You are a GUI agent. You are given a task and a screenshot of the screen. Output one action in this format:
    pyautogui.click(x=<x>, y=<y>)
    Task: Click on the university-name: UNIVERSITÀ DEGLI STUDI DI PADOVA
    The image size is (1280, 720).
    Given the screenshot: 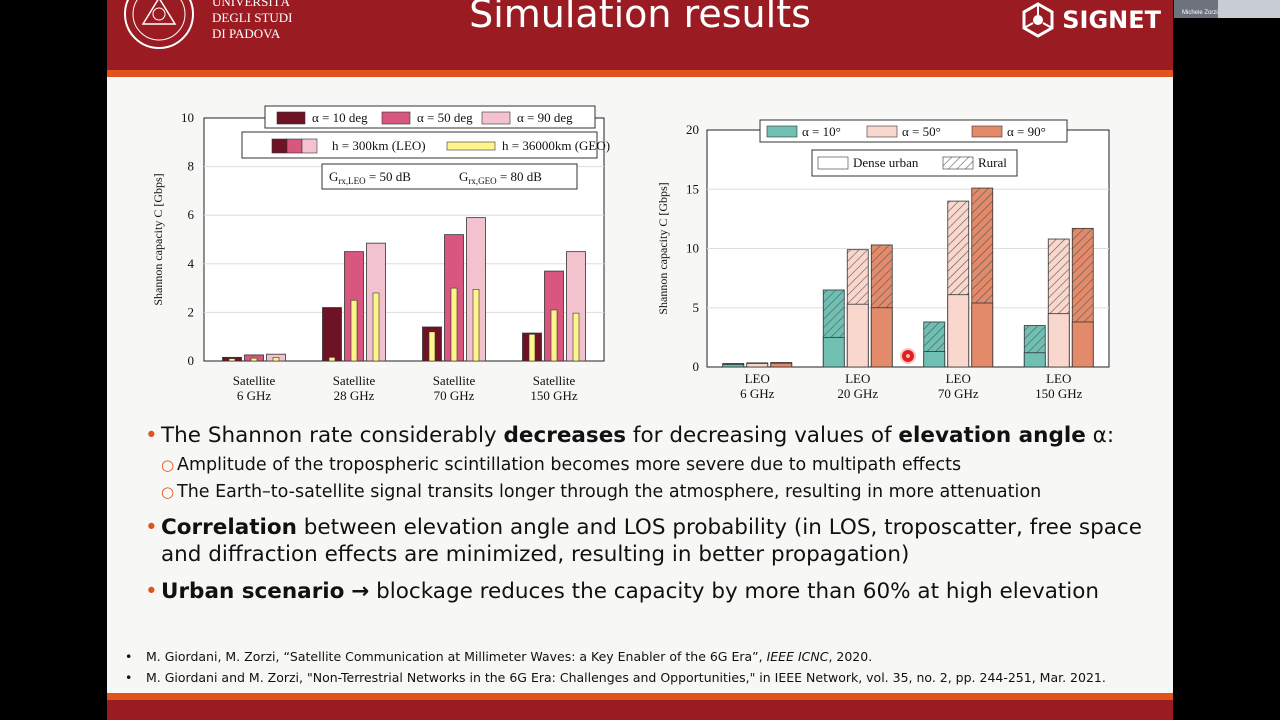 What is the action you would take?
    pyautogui.click(x=252, y=21)
    